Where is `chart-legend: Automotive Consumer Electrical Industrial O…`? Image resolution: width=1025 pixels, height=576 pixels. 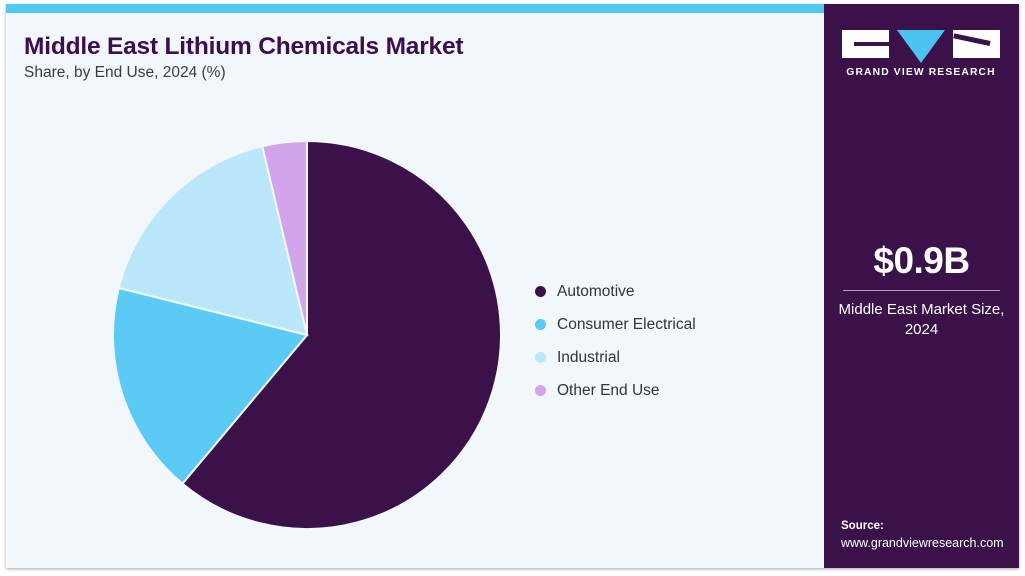
chart-legend: Automotive Consumer Electrical Industrial O… is located at coordinates (615, 341).